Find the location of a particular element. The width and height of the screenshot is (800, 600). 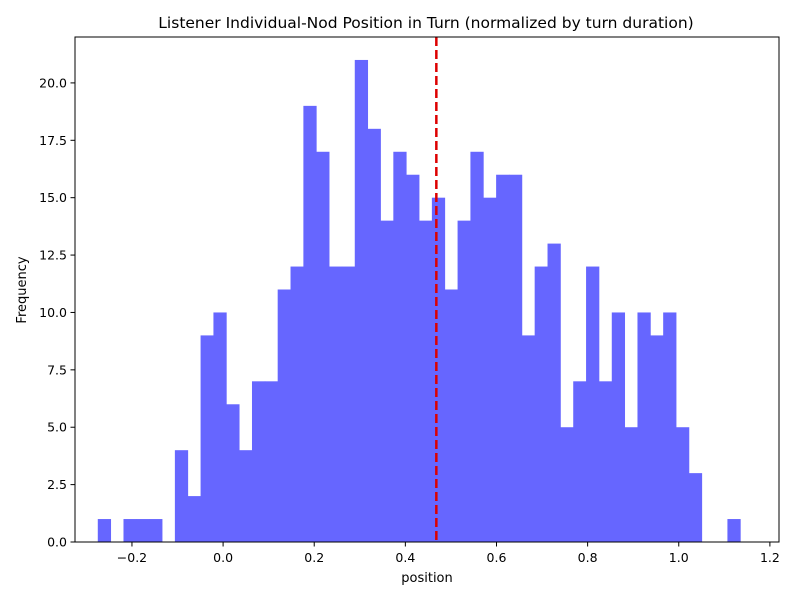

y-axis-label: Frequency is located at coordinates (22, 289).